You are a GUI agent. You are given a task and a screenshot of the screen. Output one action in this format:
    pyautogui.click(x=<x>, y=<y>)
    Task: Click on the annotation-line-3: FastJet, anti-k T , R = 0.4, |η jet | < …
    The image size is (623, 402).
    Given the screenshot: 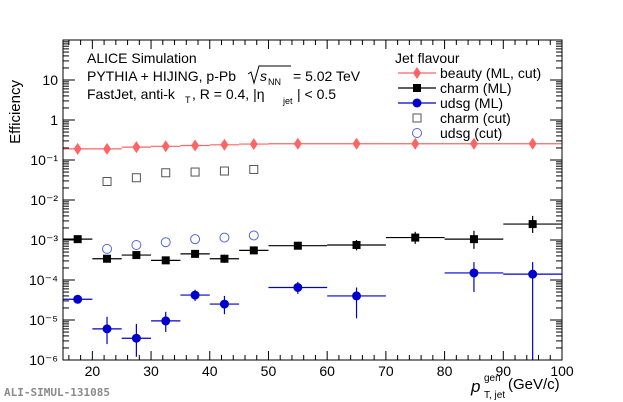 What is the action you would take?
    pyautogui.click(x=211, y=96)
    